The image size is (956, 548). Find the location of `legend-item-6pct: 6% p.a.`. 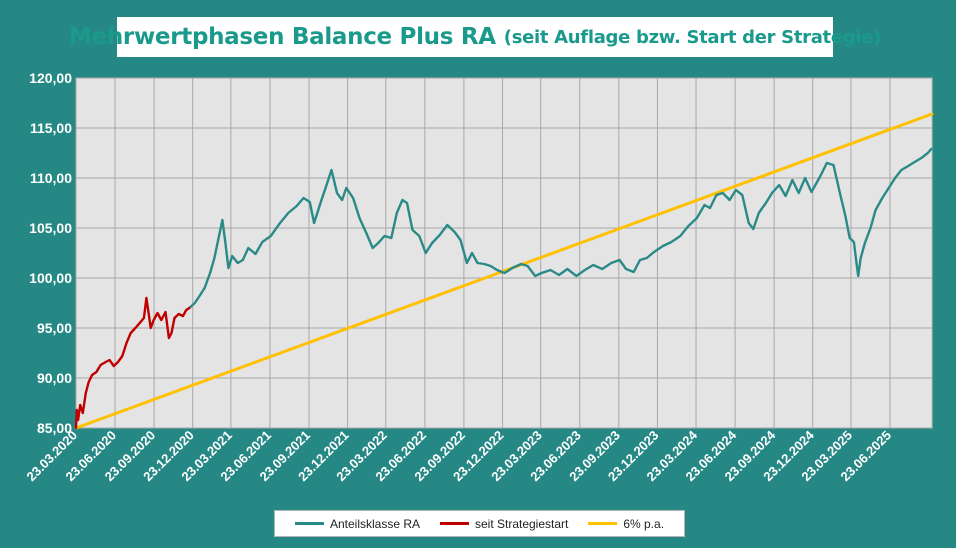

legend-item-6pct: 6% p.a. is located at coordinates (626, 524).